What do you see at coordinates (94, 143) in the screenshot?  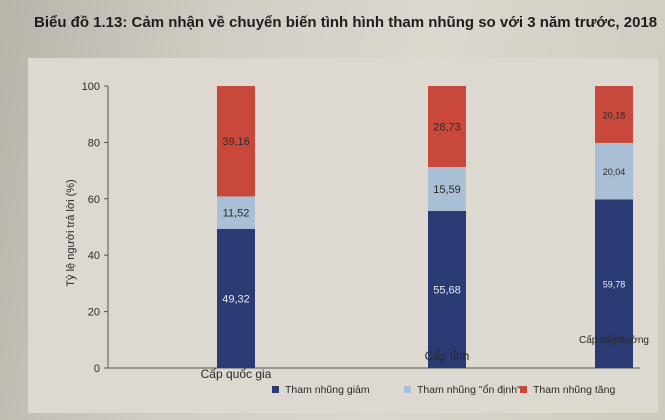 I see `y-tick-label: 80` at bounding box center [94, 143].